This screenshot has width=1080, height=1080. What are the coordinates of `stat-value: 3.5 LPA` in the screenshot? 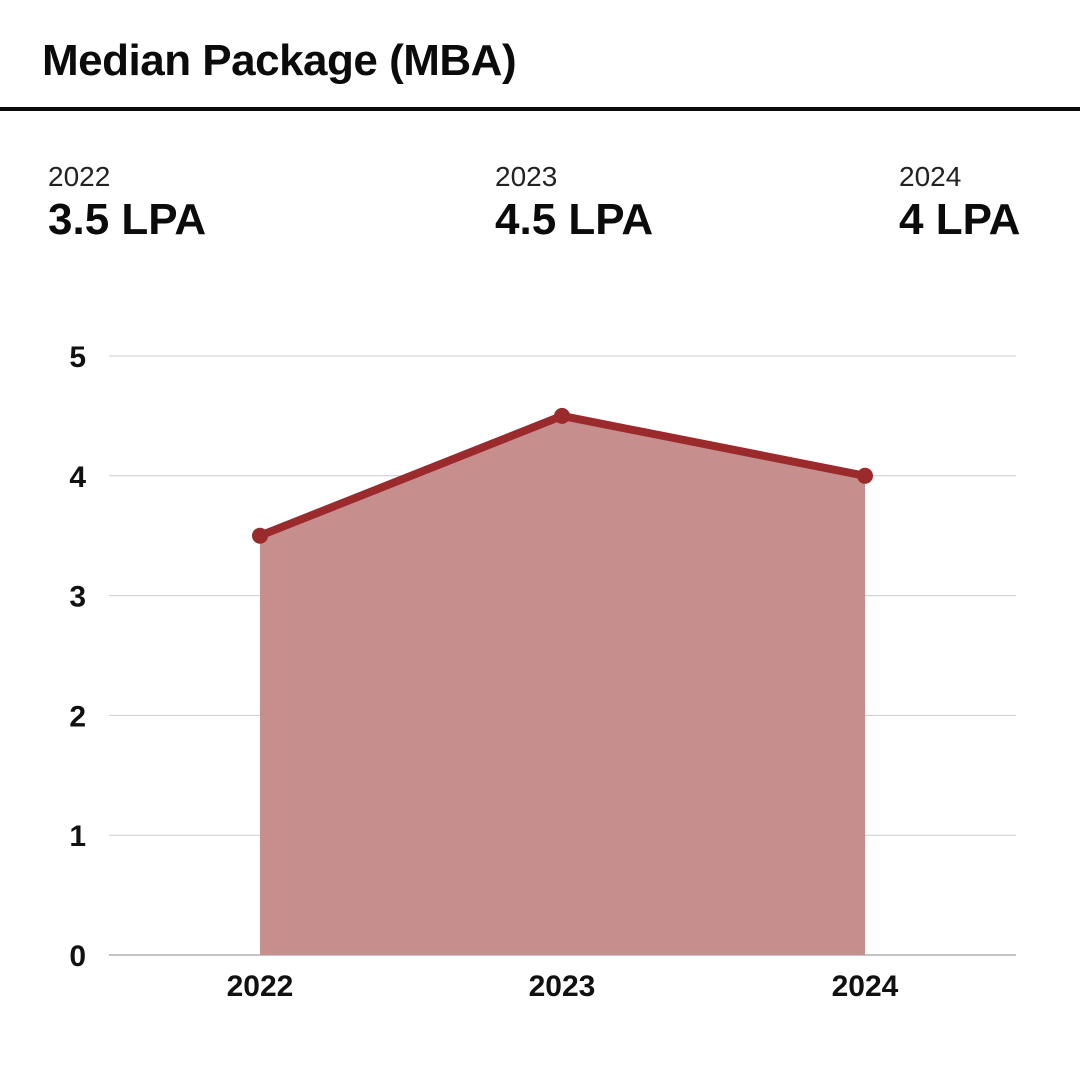 It's located at (127, 219).